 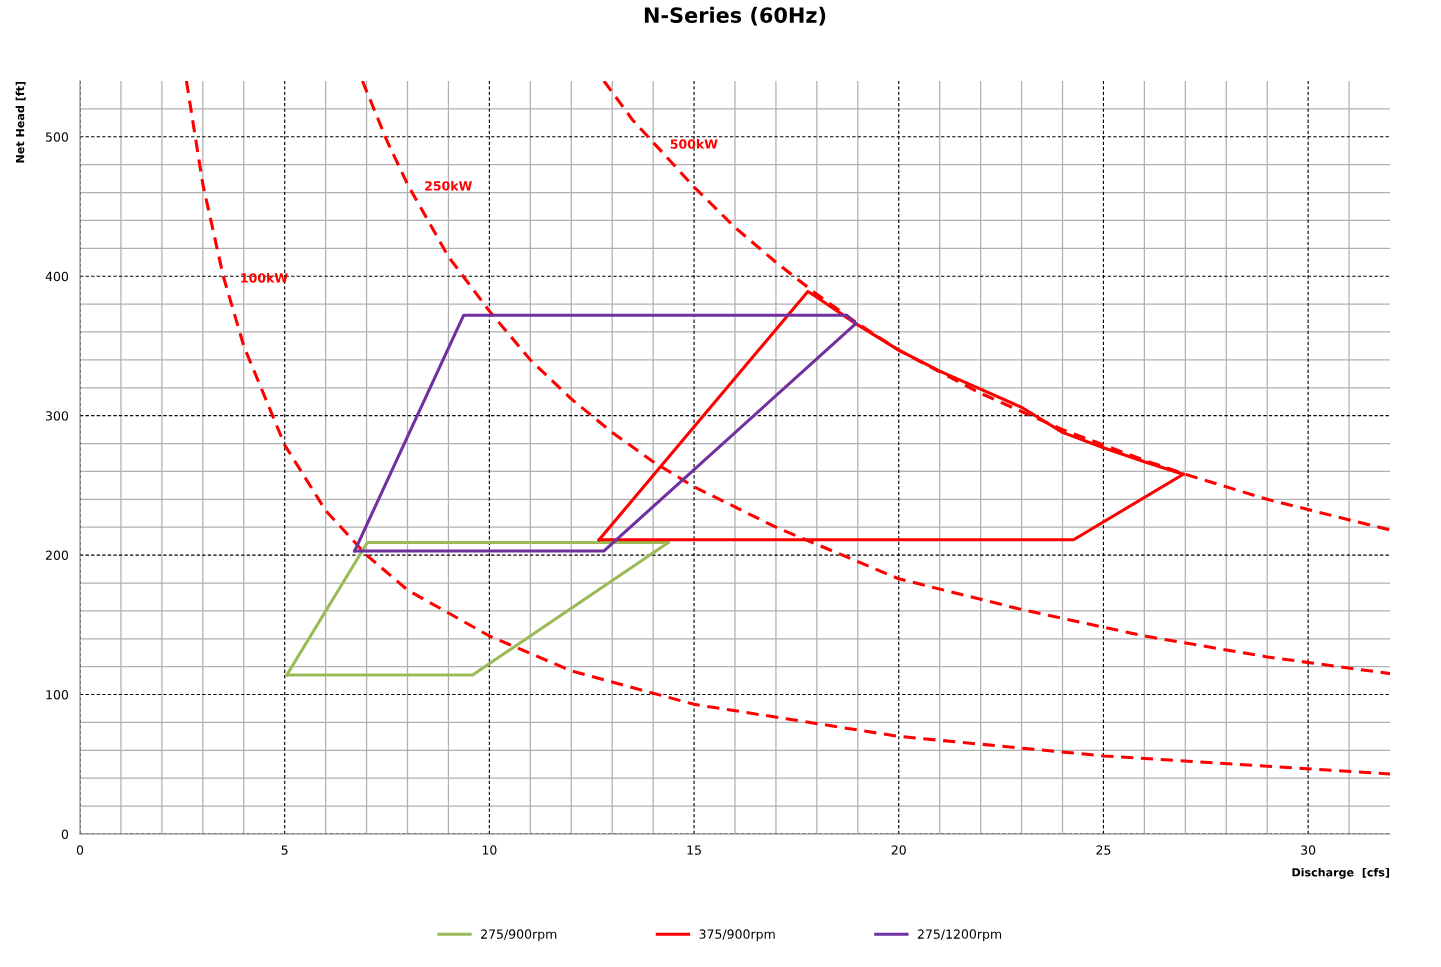 What do you see at coordinates (1103, 850) in the screenshot?
I see `x-tick-label: 25` at bounding box center [1103, 850].